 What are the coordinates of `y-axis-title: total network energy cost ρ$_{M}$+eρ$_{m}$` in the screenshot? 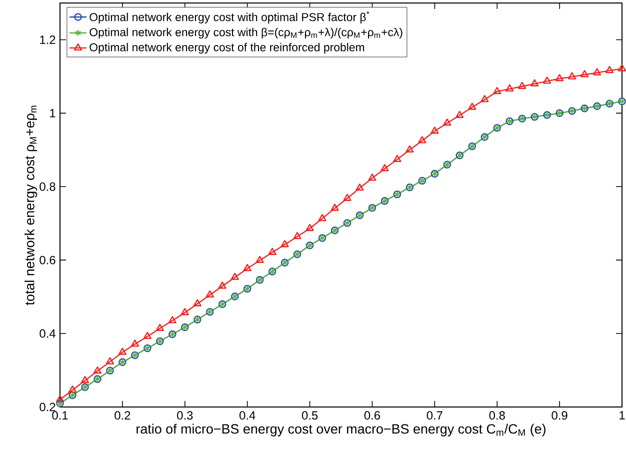 It's located at (31, 206).